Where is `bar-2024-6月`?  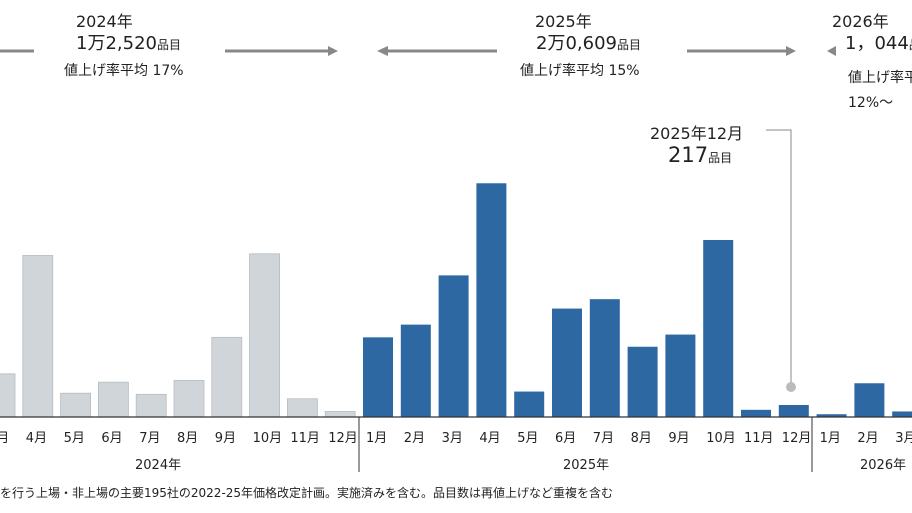 bar-2024-6月 is located at coordinates (113, 399).